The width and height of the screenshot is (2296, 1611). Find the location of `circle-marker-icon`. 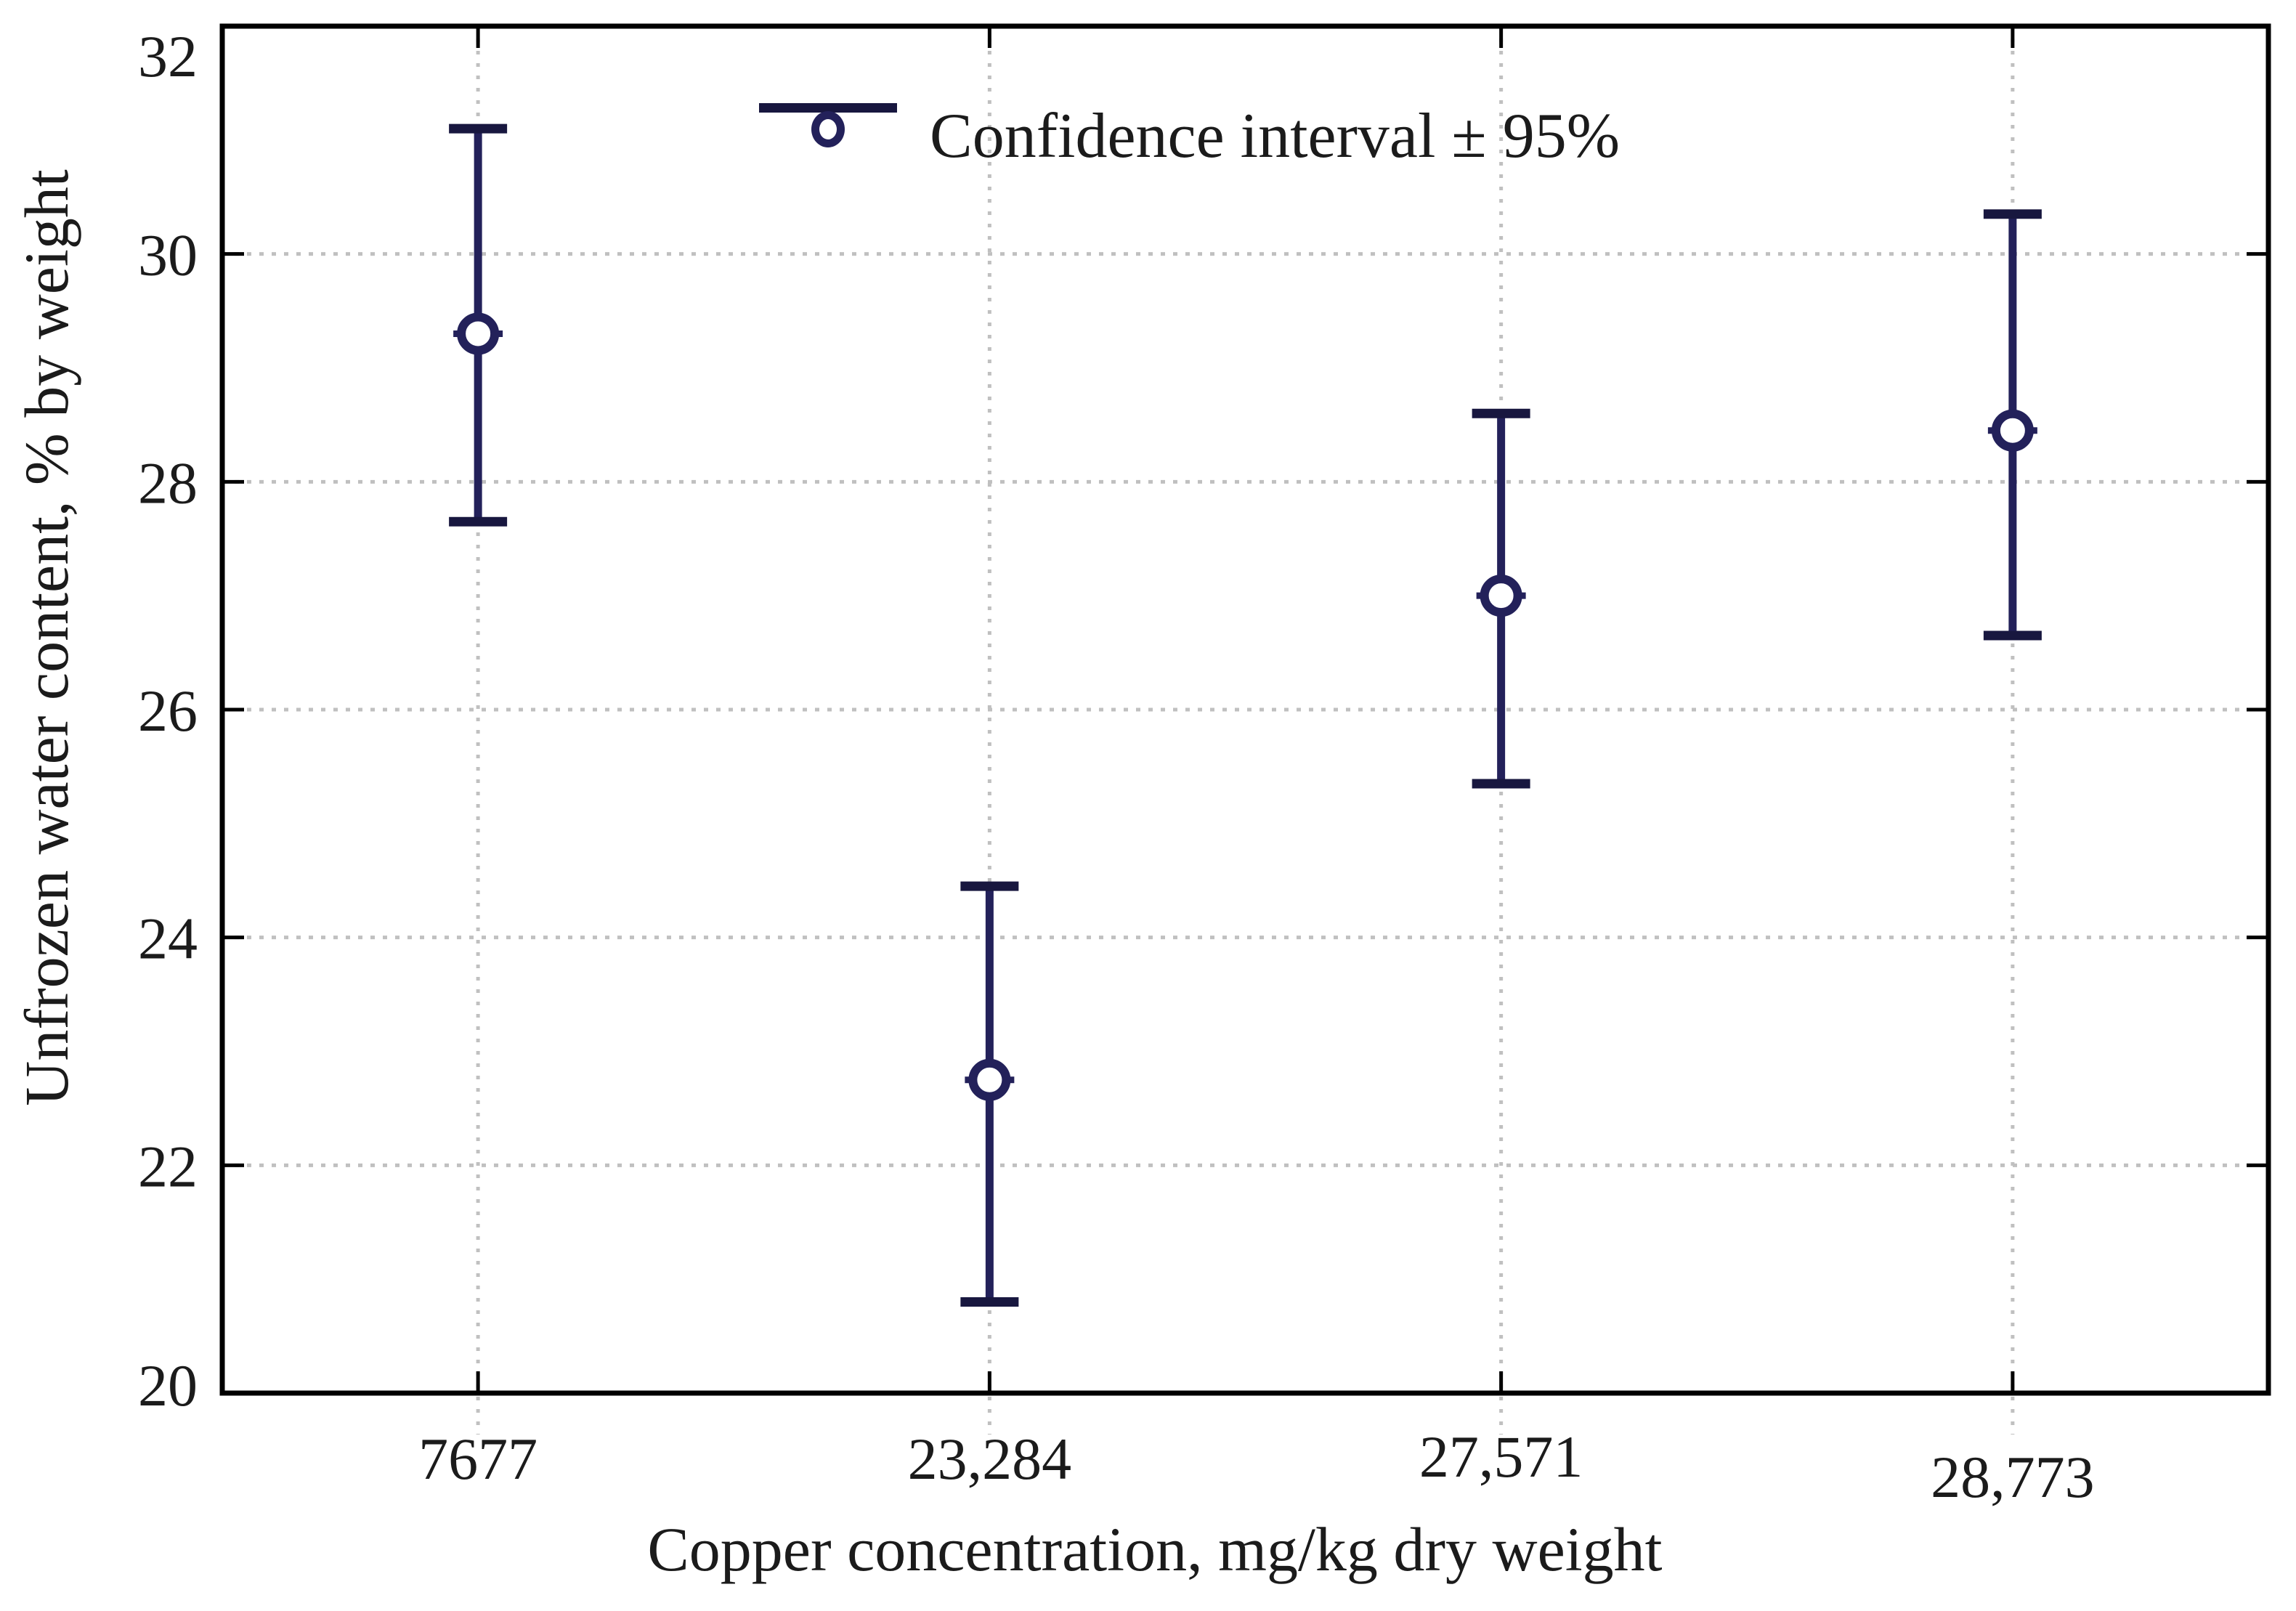

circle-marker-icon is located at coordinates (828, 129).